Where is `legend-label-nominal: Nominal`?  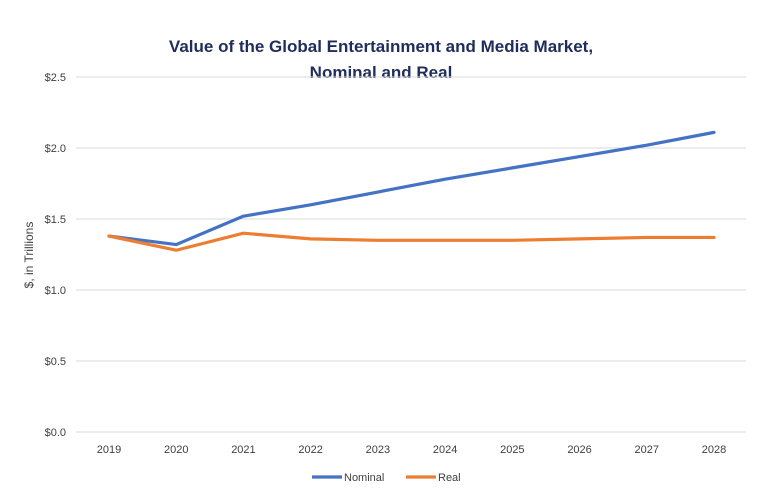 legend-label-nominal: Nominal is located at coordinates (364, 478).